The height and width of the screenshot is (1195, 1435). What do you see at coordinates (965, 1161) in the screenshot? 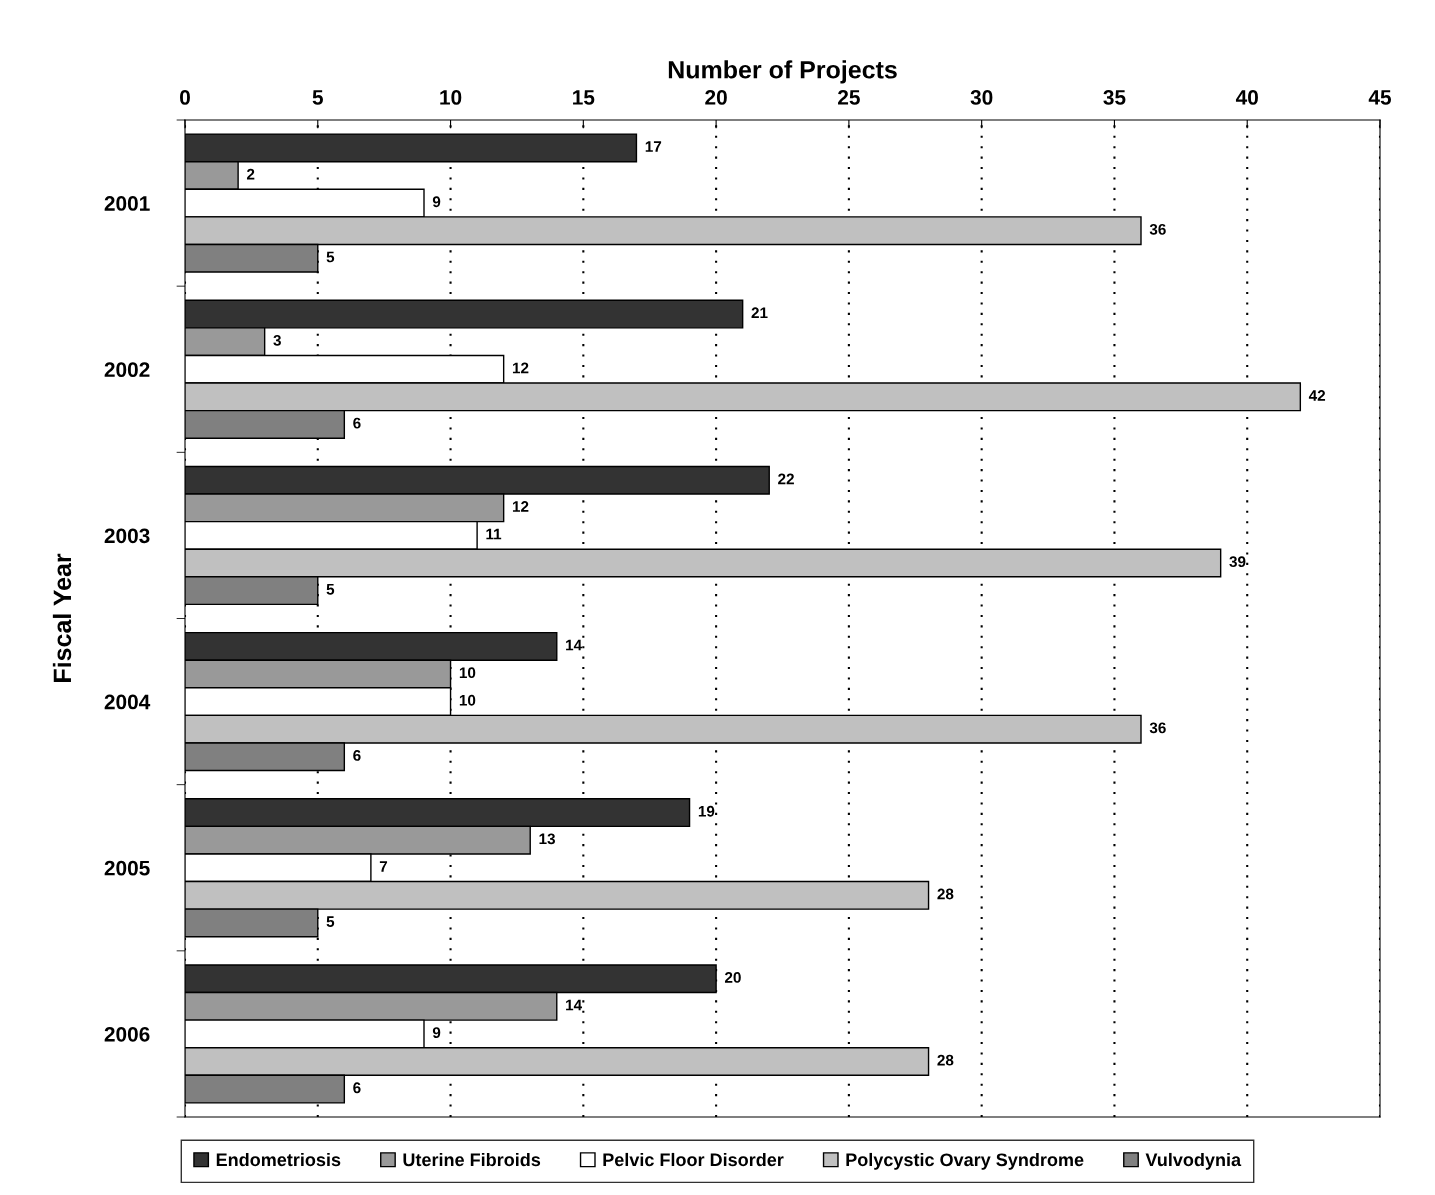
I see `legend-label: Polycystic Ovary Syndrome` at bounding box center [965, 1161].